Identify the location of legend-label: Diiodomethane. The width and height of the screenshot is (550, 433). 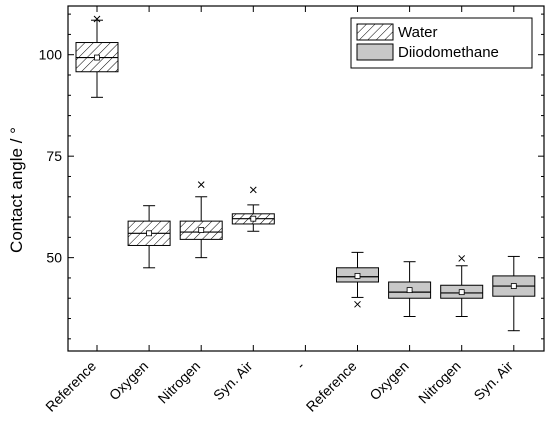
(448, 52).